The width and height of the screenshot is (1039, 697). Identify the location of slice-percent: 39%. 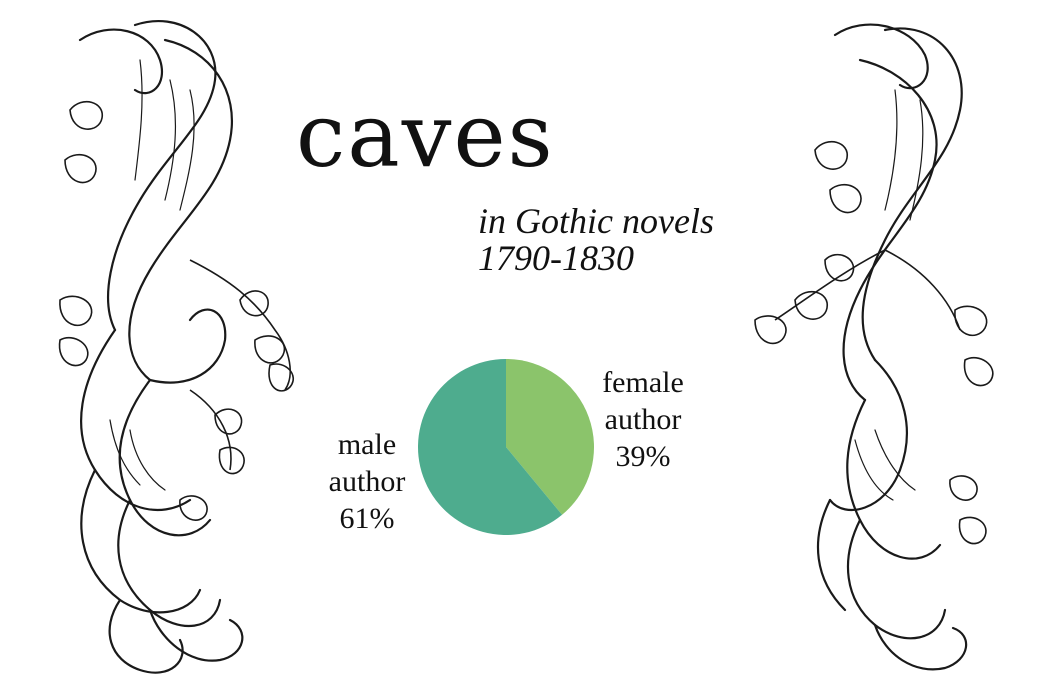
(643, 456).